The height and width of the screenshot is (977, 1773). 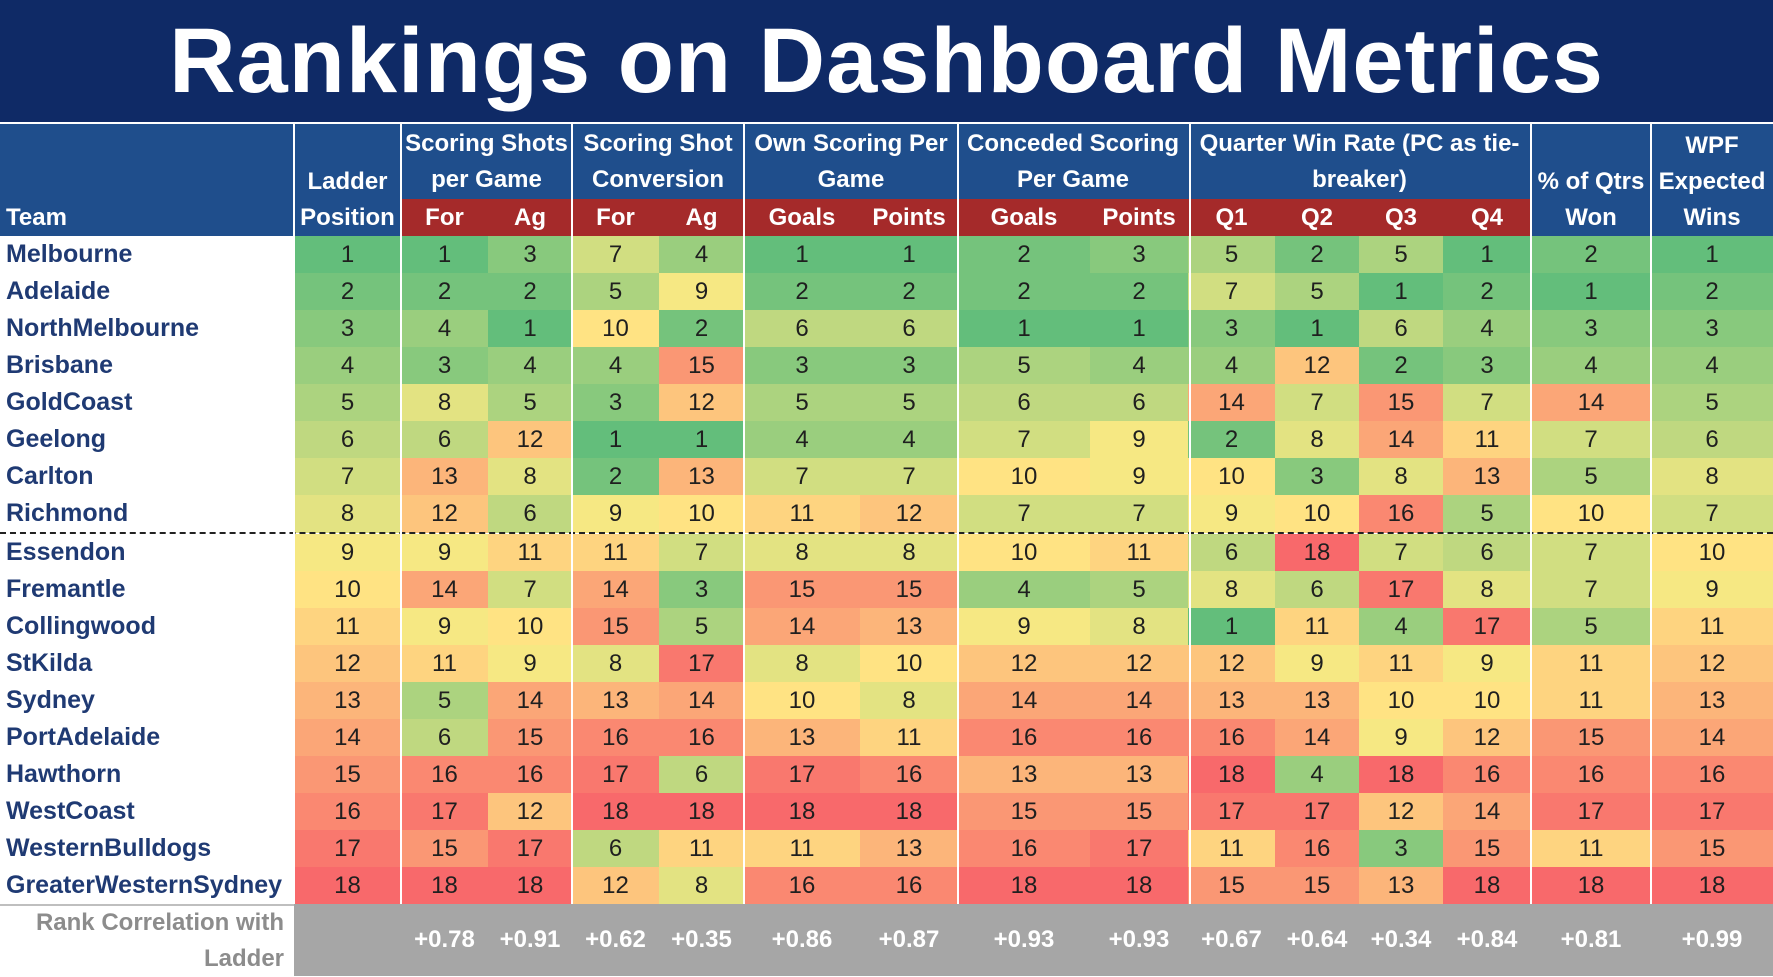 I want to click on correlation-value: +0.34, so click(x=1401, y=940).